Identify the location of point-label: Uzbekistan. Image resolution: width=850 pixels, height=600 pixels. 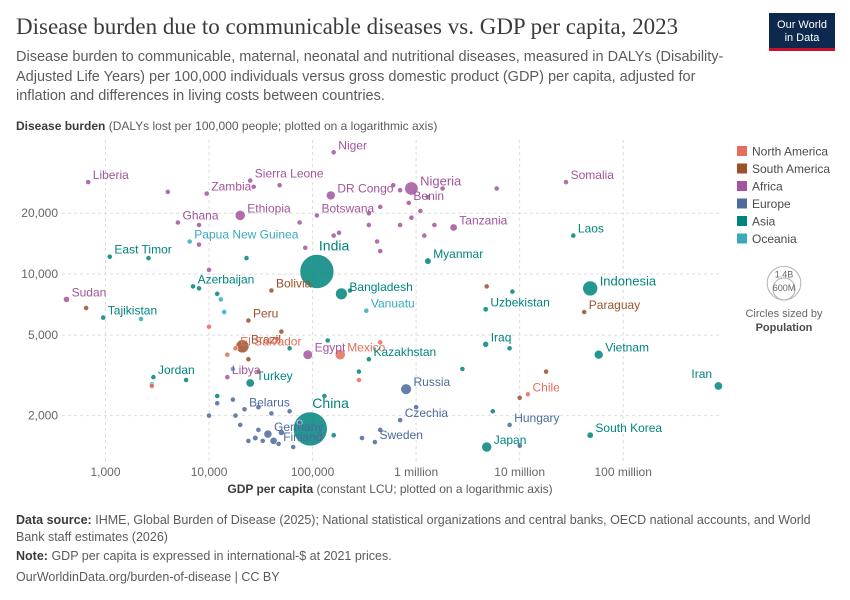
(519, 302).